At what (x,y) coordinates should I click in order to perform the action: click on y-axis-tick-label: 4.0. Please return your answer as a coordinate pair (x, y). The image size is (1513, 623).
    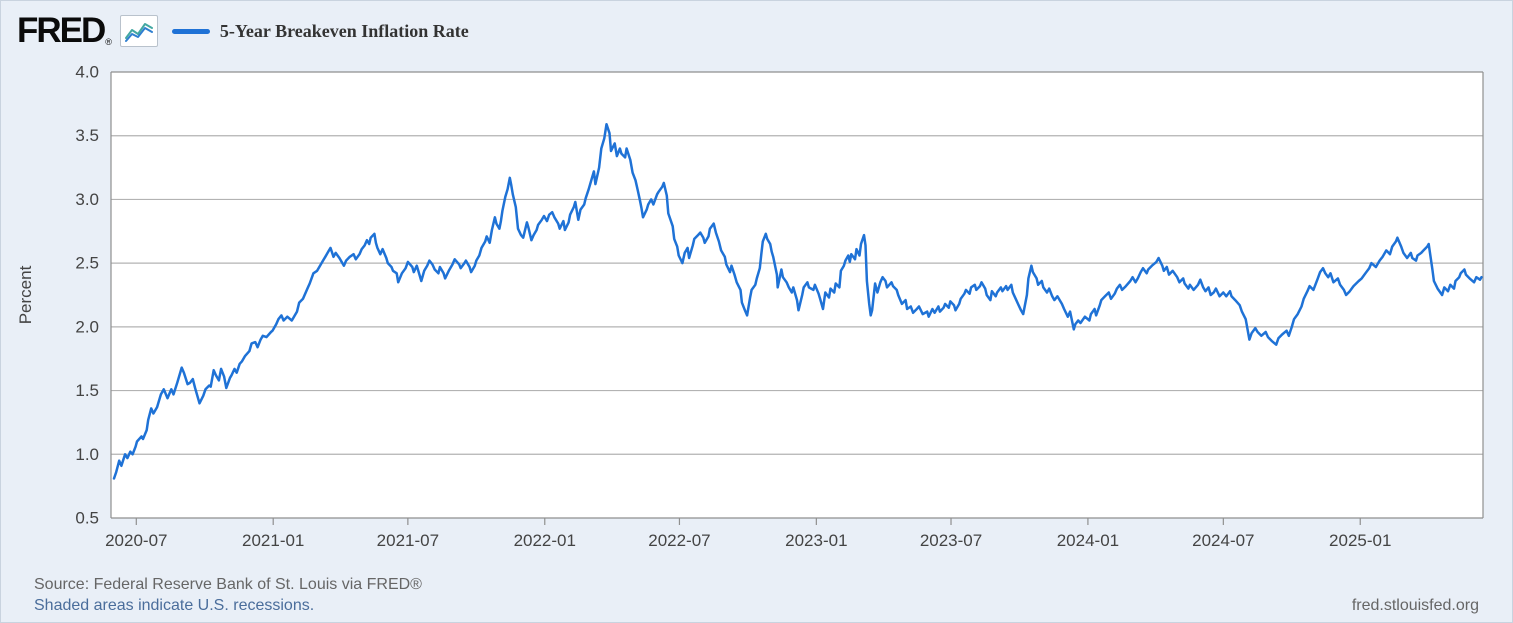
    Looking at the image, I should click on (87, 72).